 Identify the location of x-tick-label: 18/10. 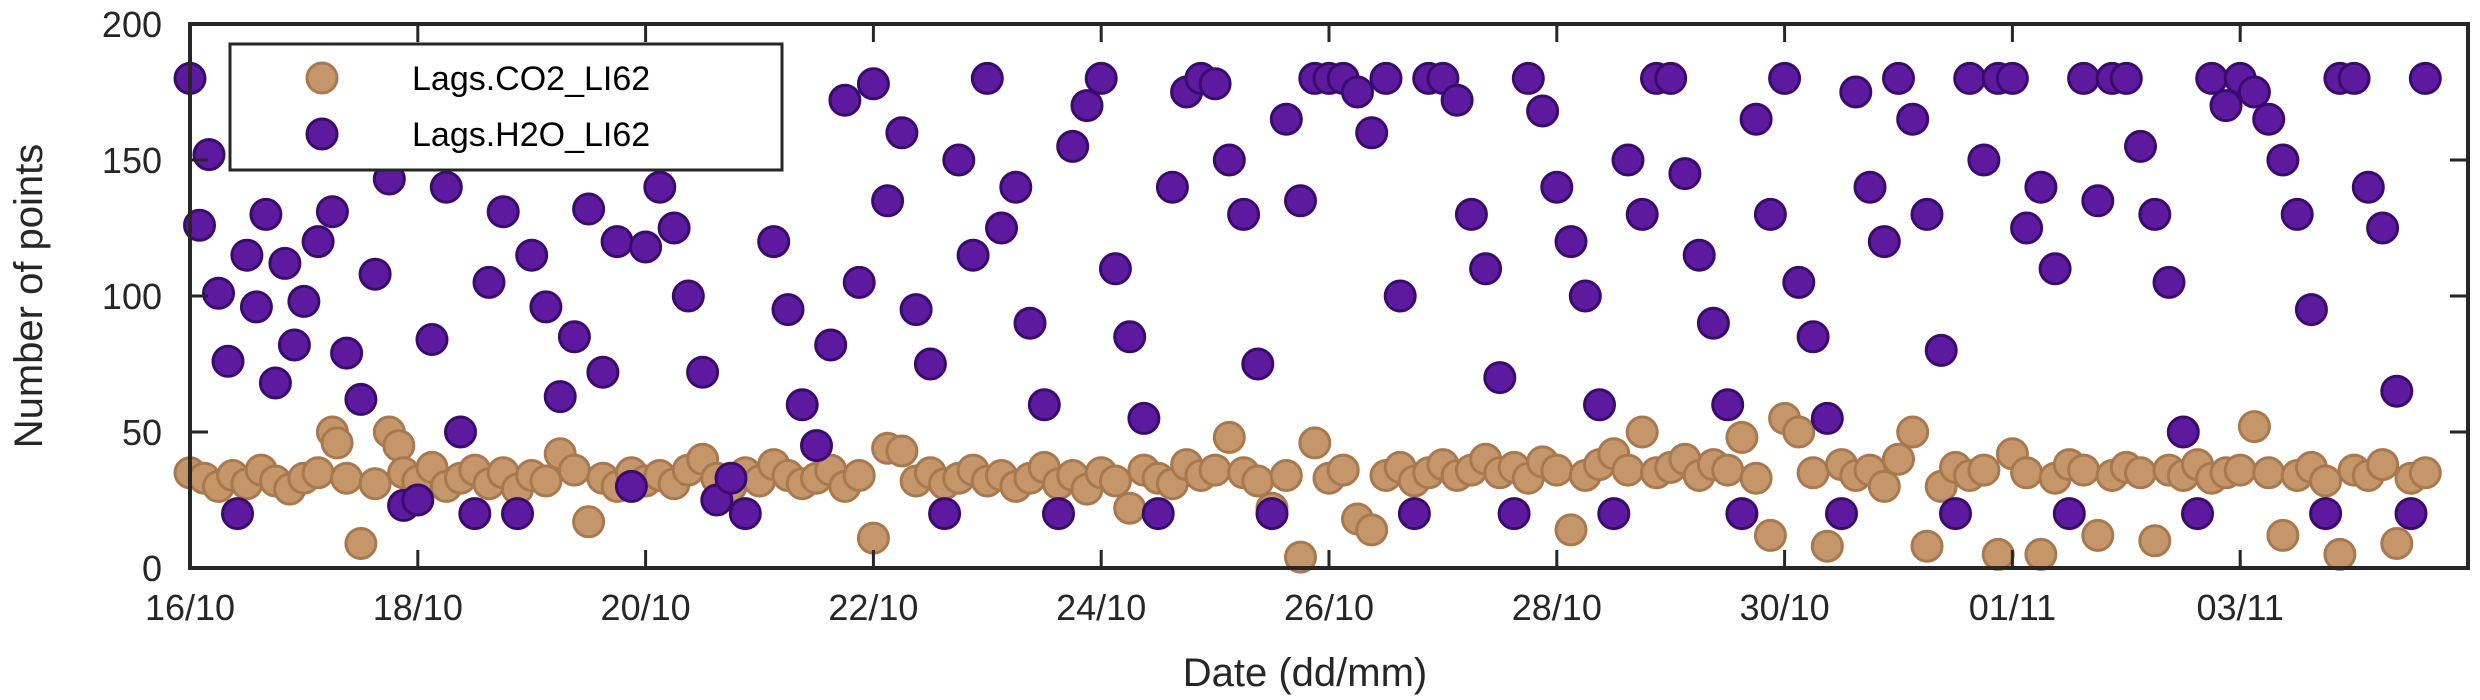
(418, 607).